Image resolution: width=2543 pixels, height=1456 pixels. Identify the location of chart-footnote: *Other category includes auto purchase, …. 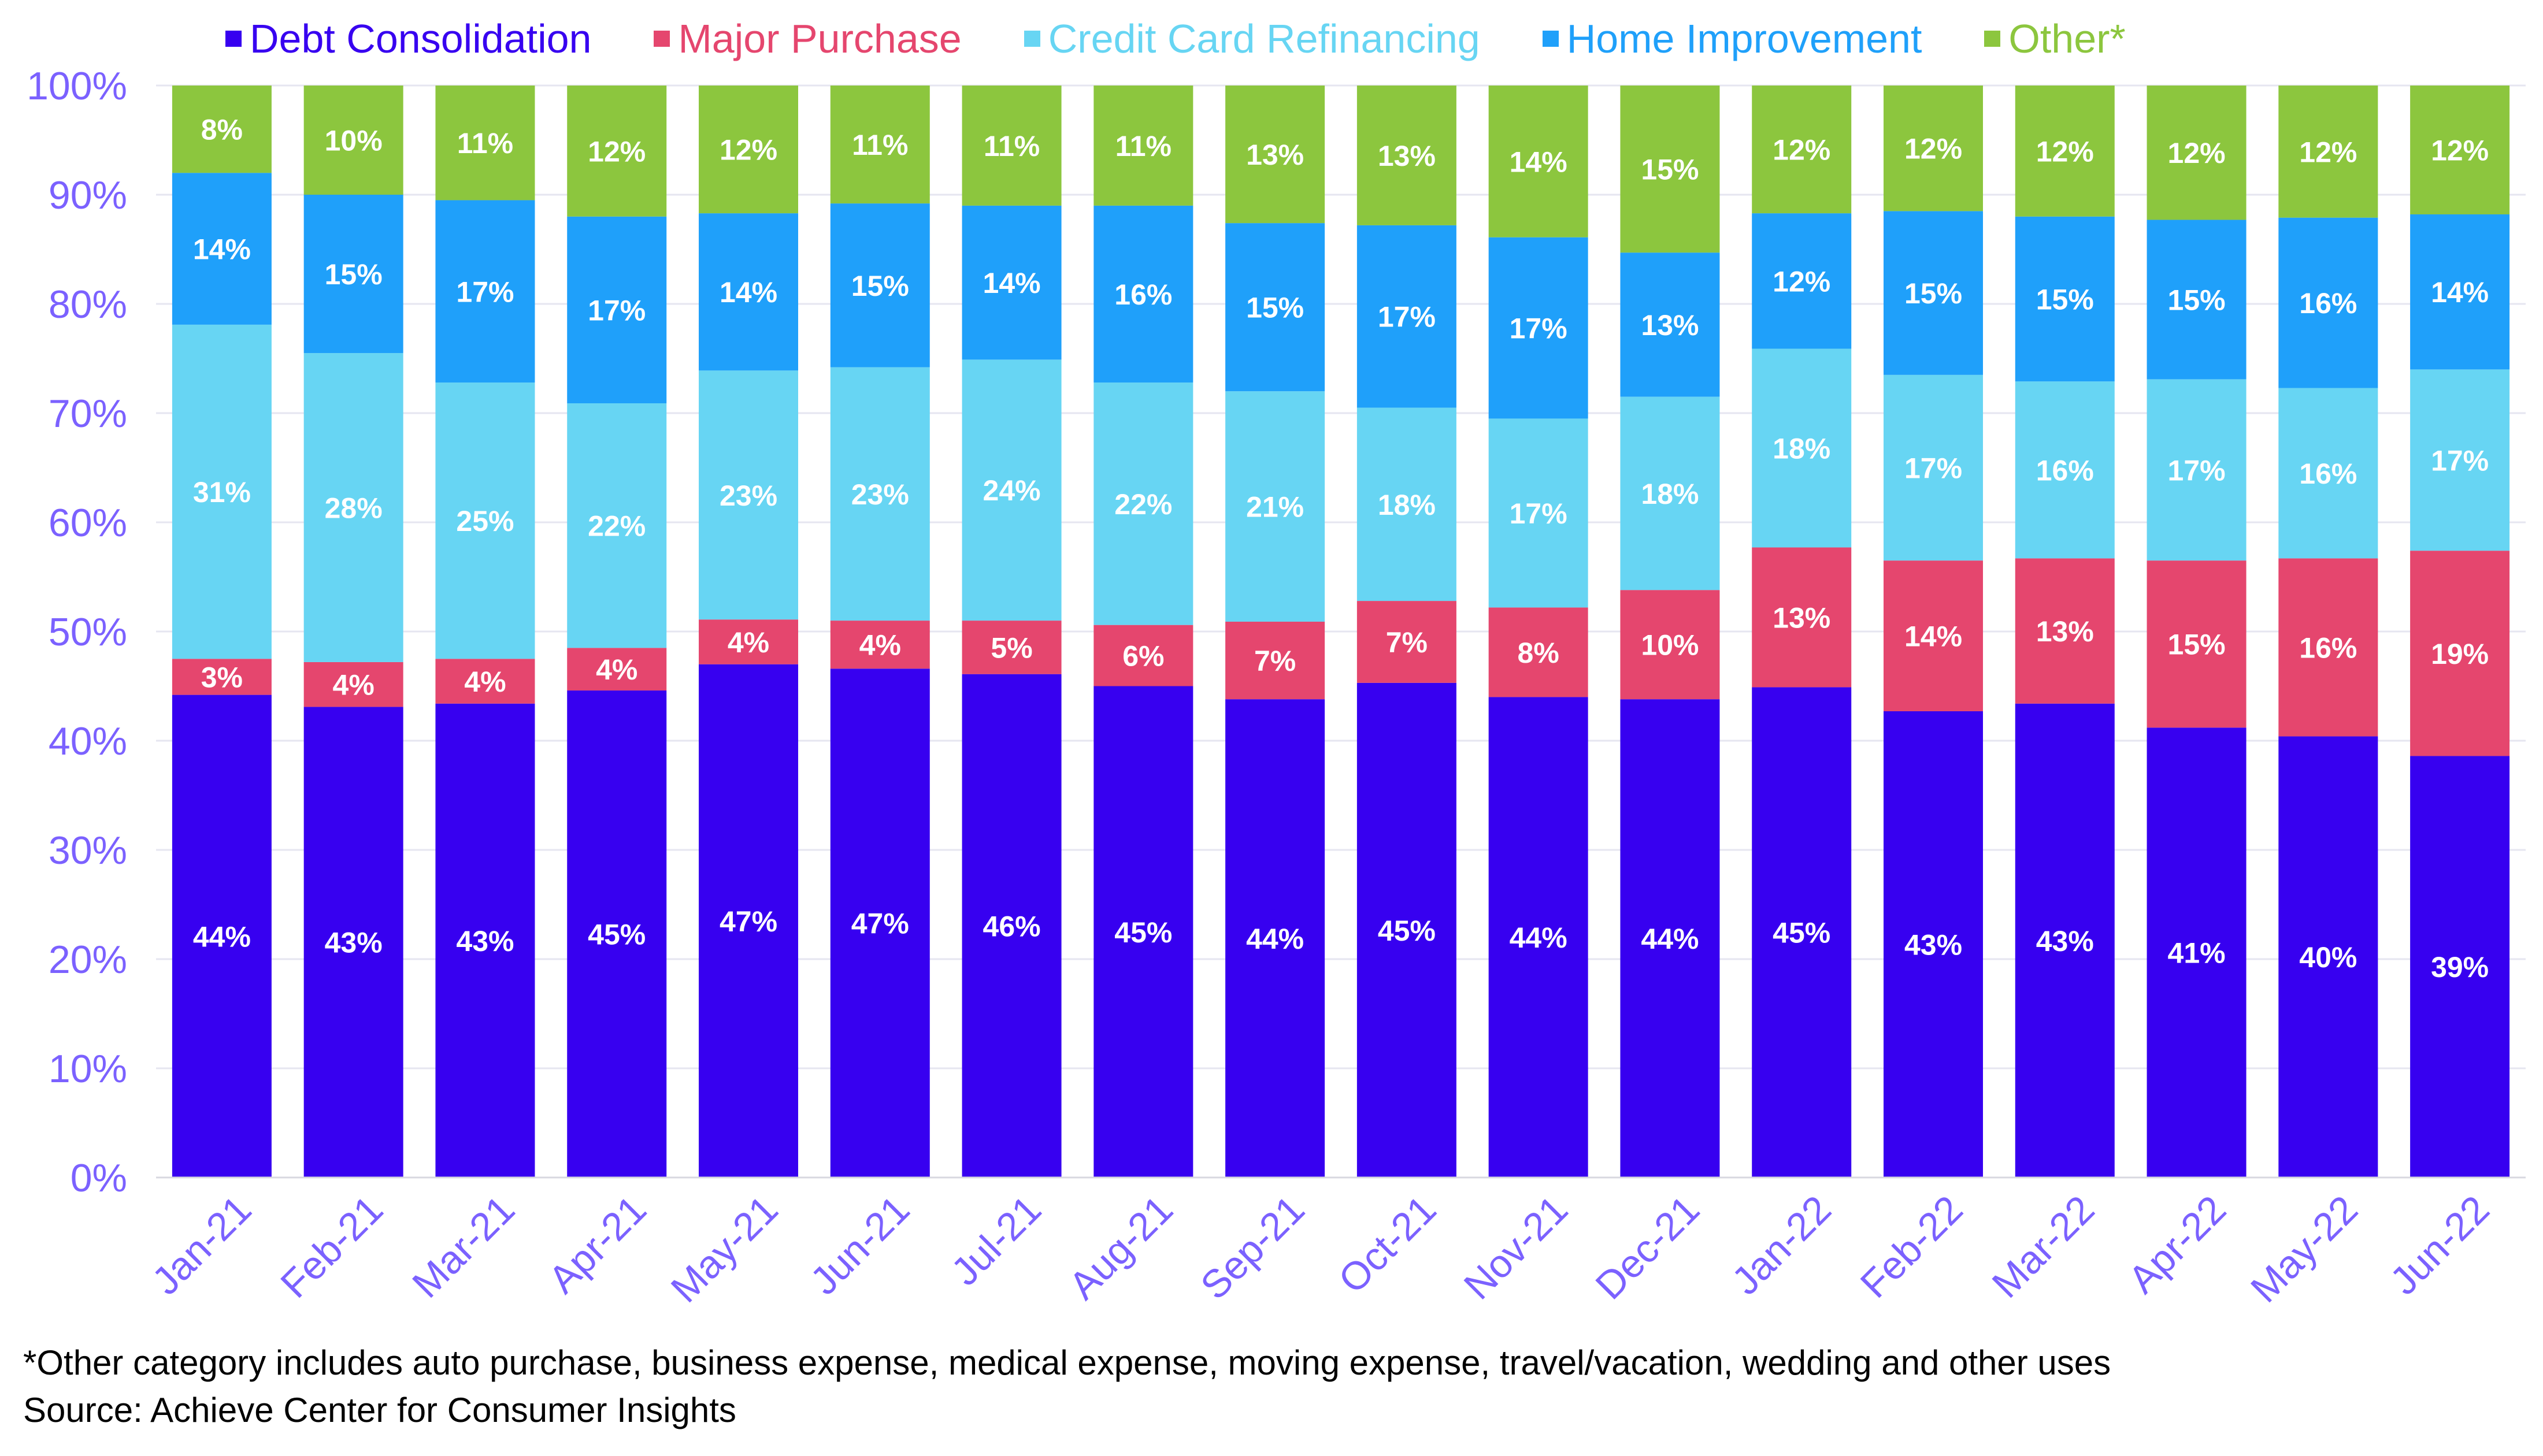
(1067, 1386).